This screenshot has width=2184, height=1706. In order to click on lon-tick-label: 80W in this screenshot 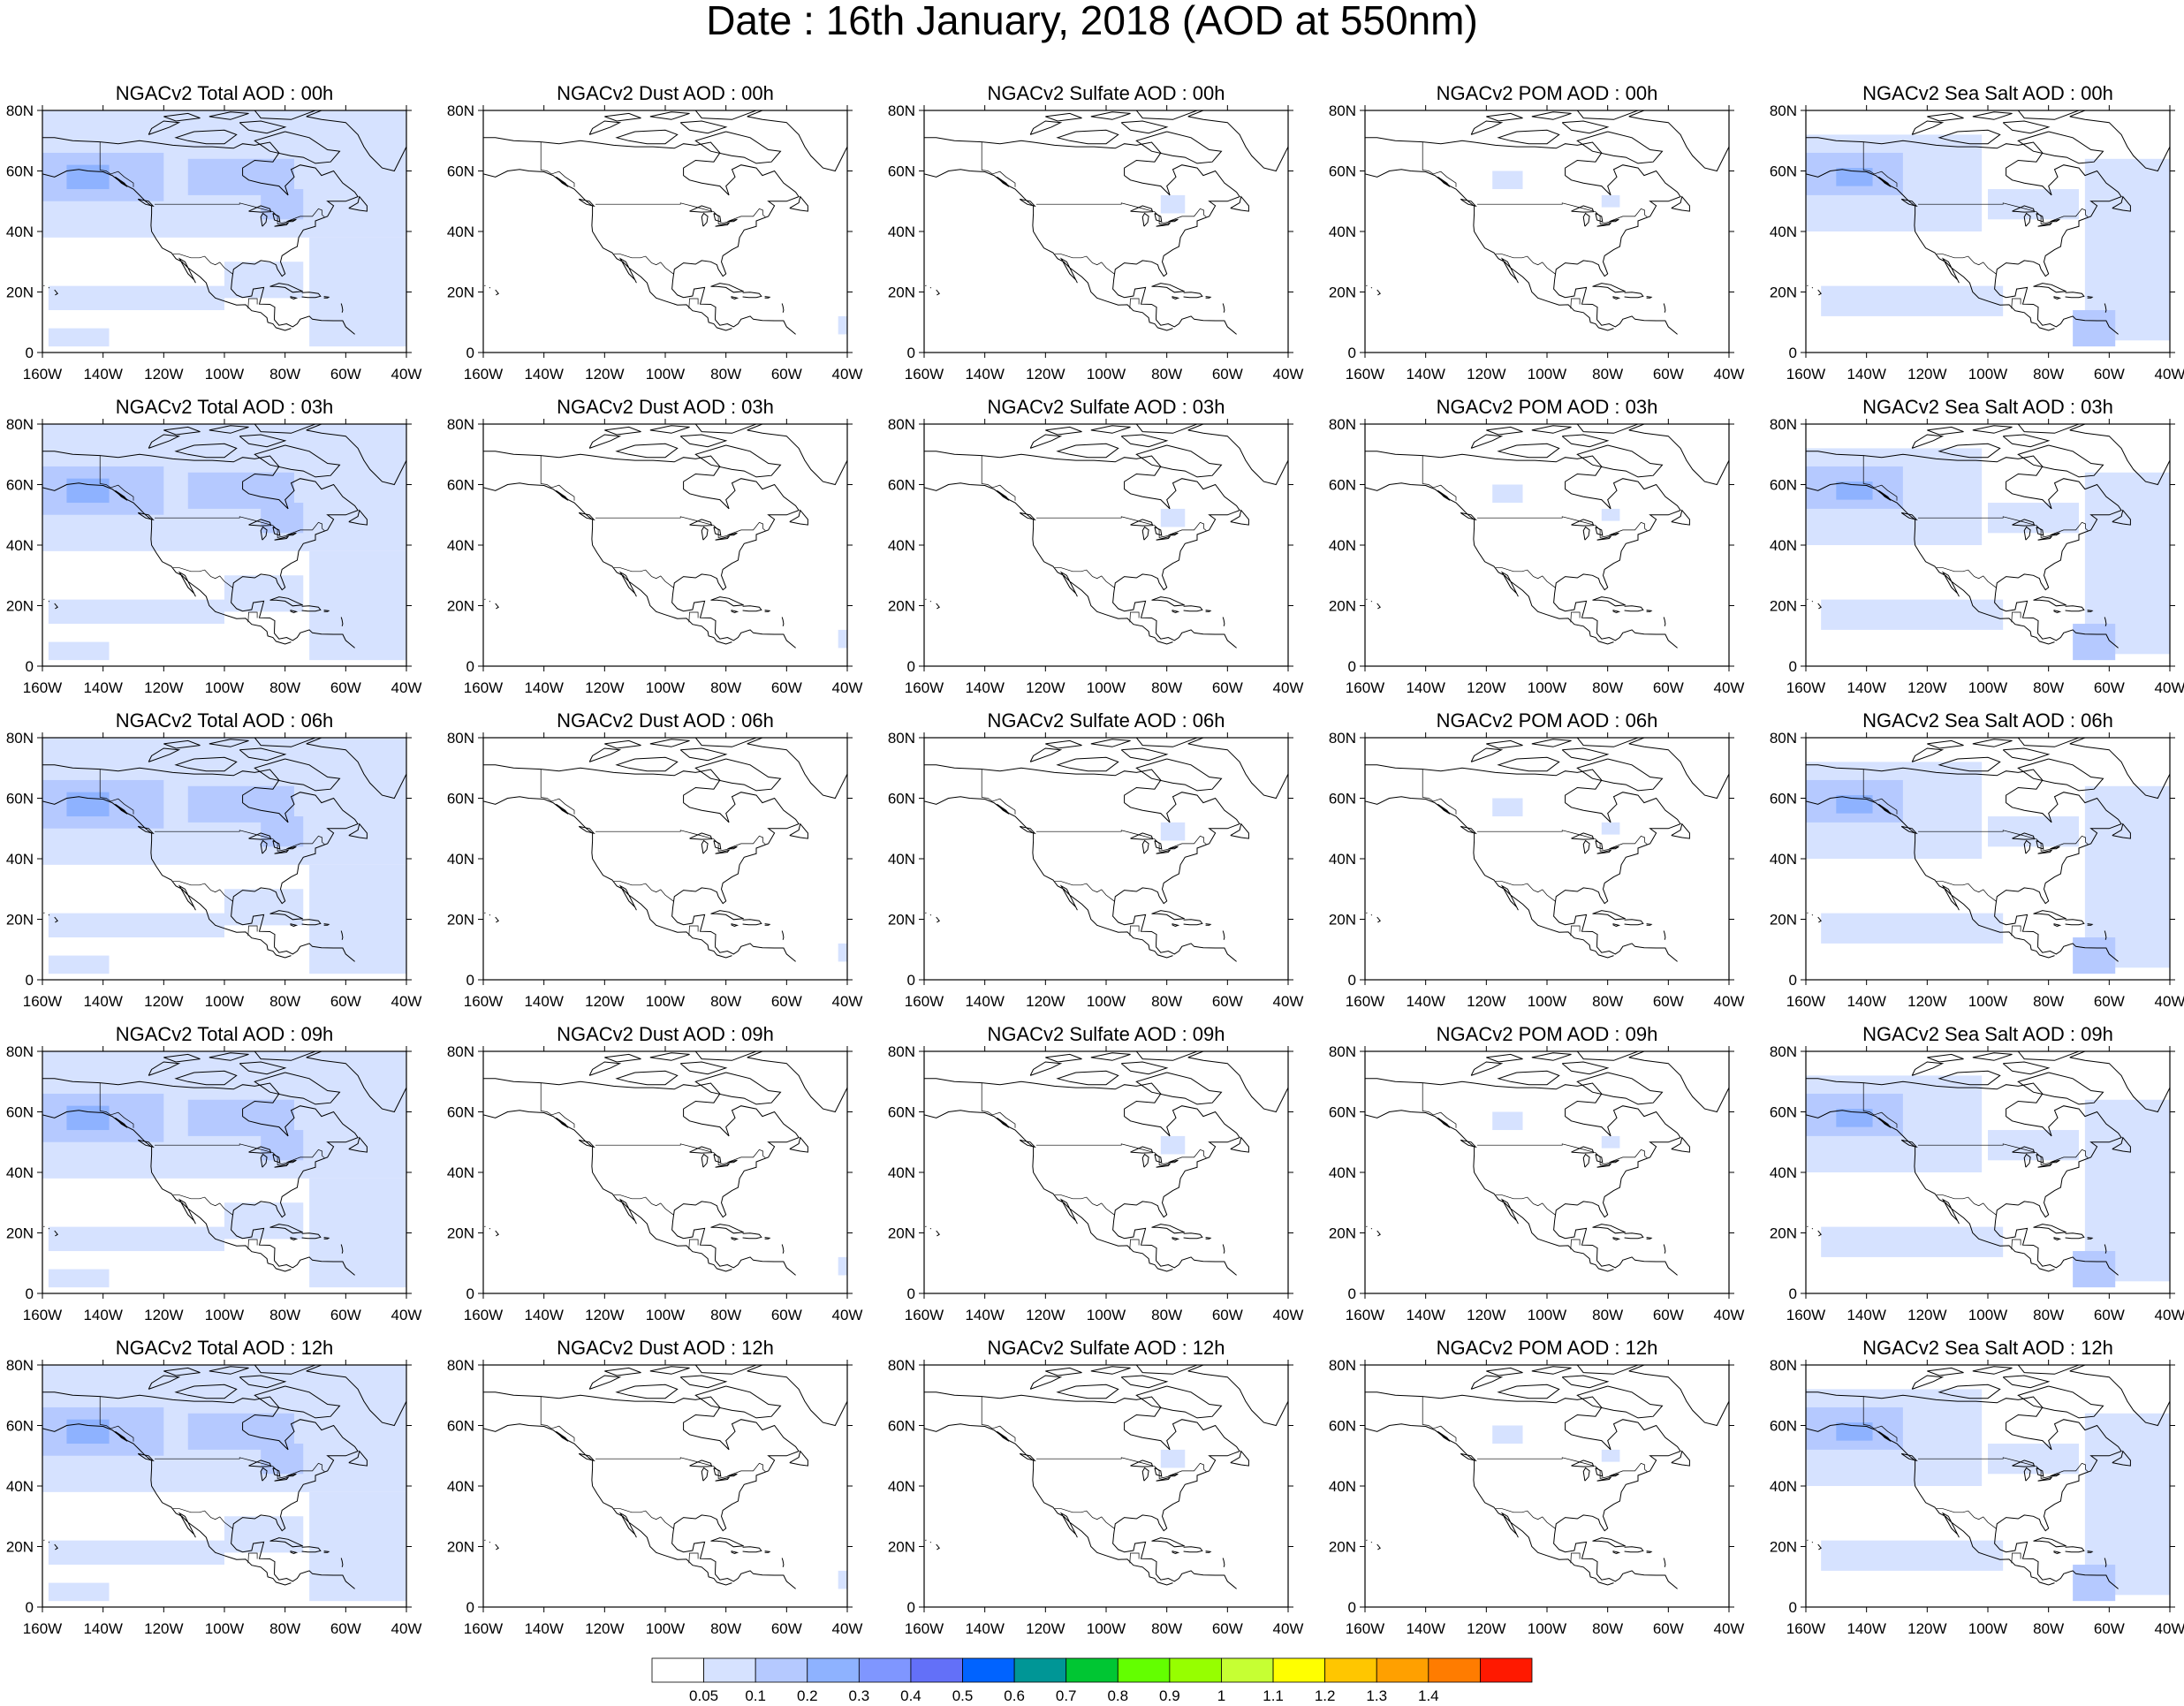, I will do `click(1167, 1629)`.